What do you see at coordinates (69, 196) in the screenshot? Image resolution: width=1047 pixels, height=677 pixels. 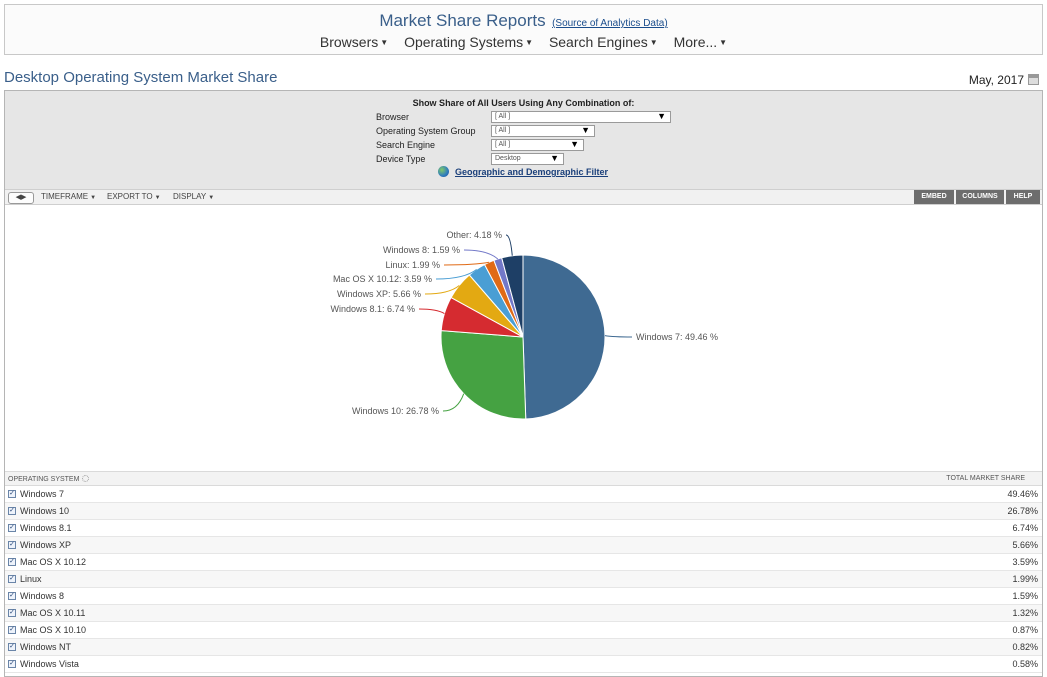 I see `timeframe-menu: TIMEFRAME ▼` at bounding box center [69, 196].